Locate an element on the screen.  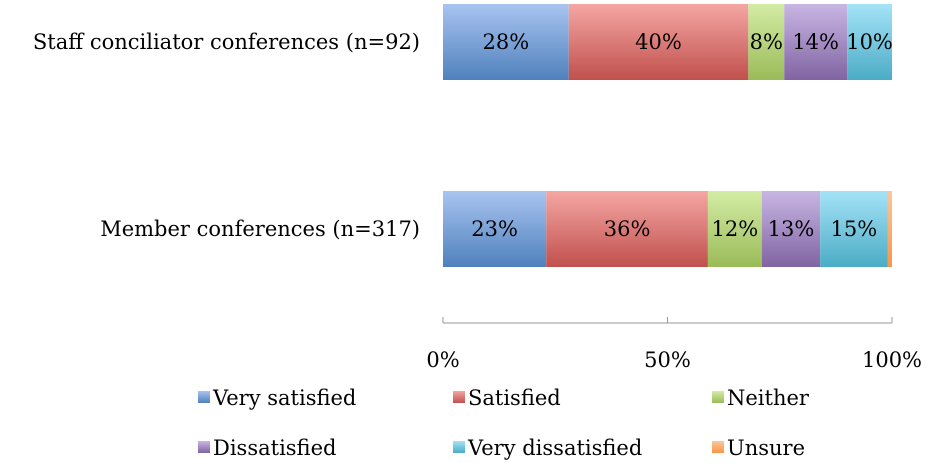
bar-unsure-member is located at coordinates (889, 229).